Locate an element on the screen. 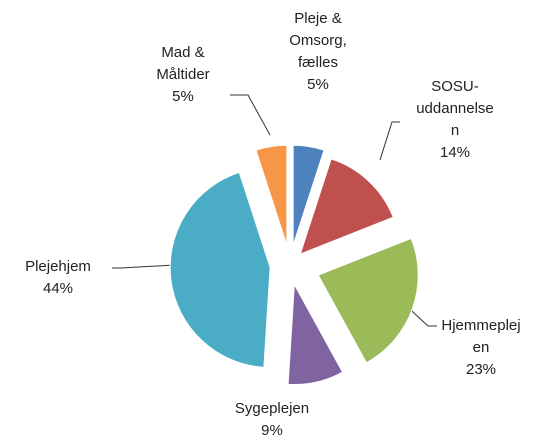 Image resolution: width=550 pixels, height=443 pixels. slice-label: SOSU-uddannelsen 14% is located at coordinates (455, 120).